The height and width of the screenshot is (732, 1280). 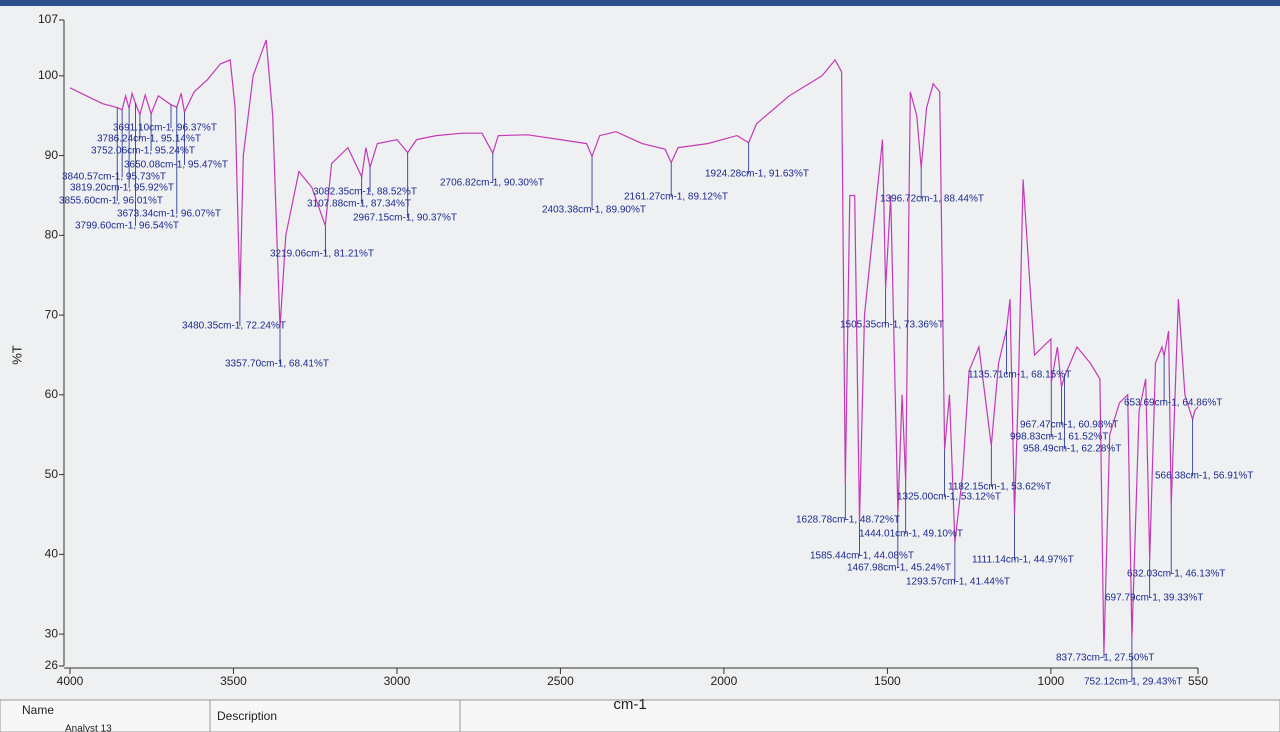 What do you see at coordinates (629, 704) in the screenshot?
I see `x-axis-label: cm-1` at bounding box center [629, 704].